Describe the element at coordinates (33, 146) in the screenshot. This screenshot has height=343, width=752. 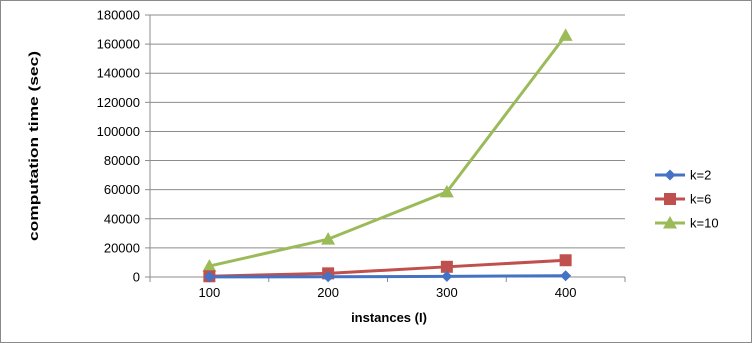
I see `y-axis-title: computation time (sec)` at that location.